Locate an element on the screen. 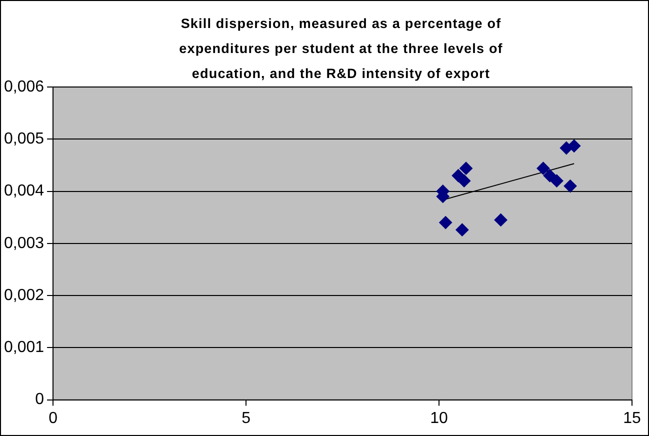 The height and width of the screenshot is (436, 649). y-tick-label: 0,004 is located at coordinates (24, 191).